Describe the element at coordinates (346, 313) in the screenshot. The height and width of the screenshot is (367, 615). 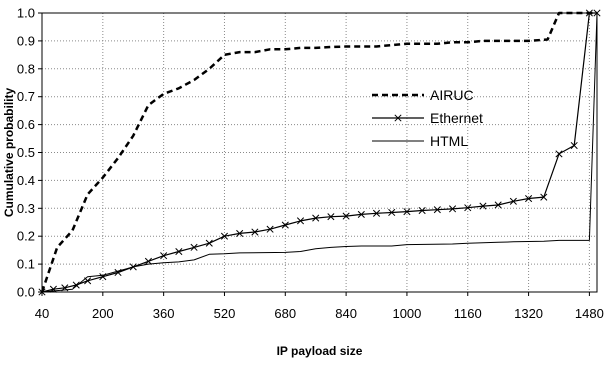
I see `x-tick-label: 840` at that location.